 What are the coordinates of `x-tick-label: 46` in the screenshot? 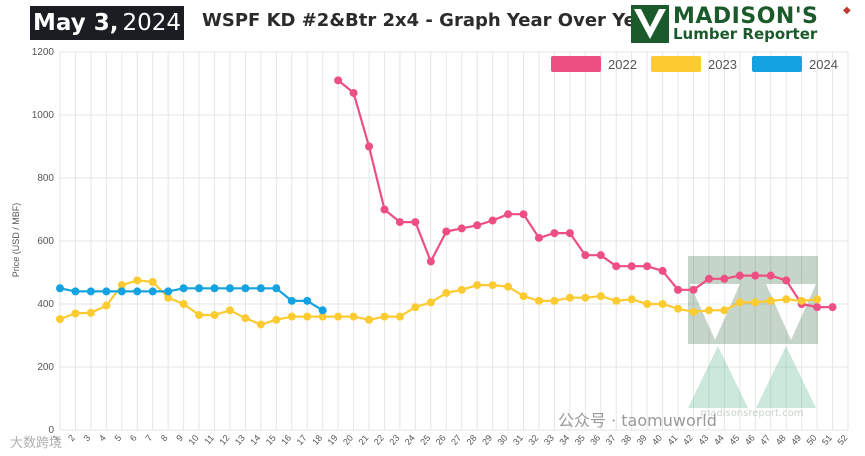 It's located at (750, 440).